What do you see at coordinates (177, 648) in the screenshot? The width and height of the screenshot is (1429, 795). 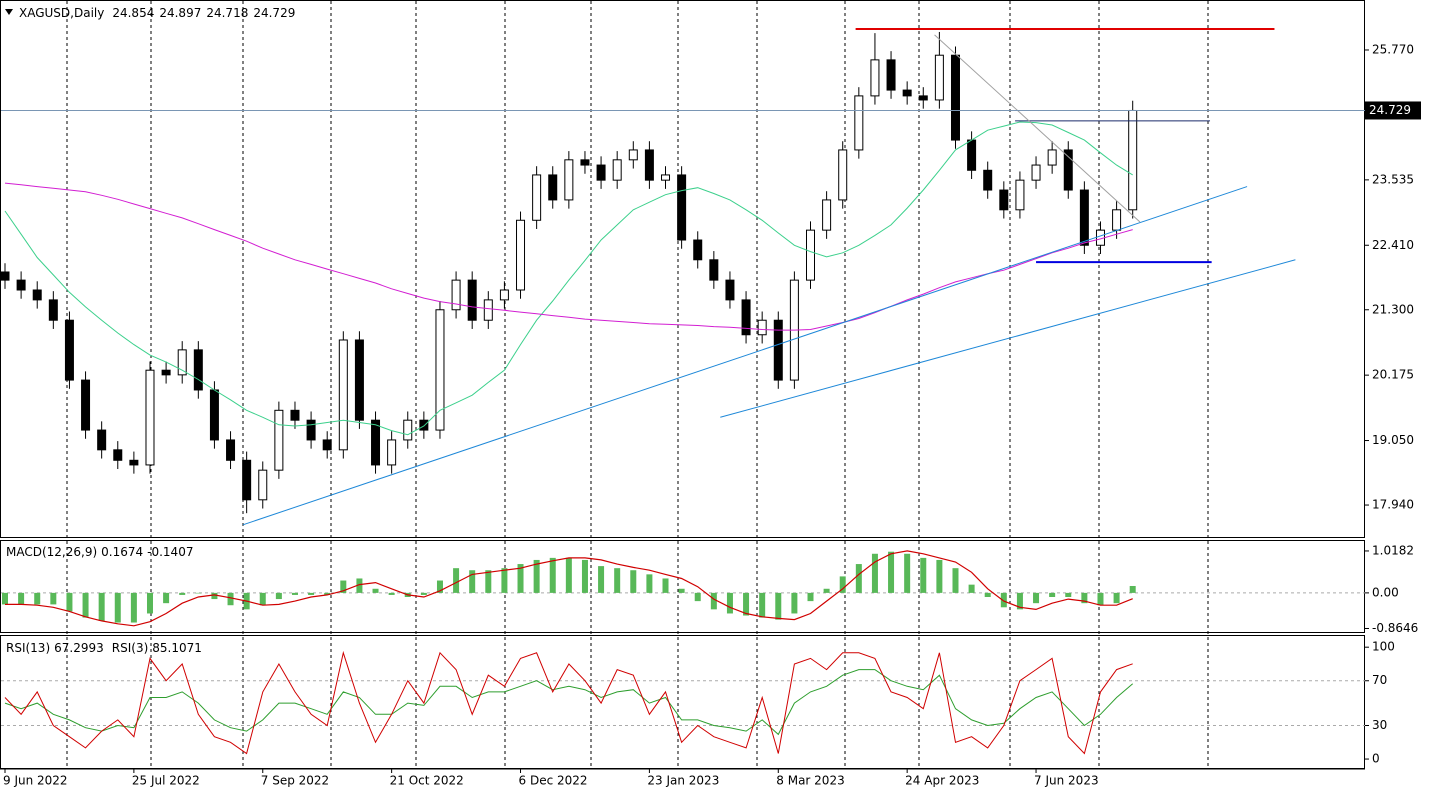 I see `rsi-value: 85.1071` at bounding box center [177, 648].